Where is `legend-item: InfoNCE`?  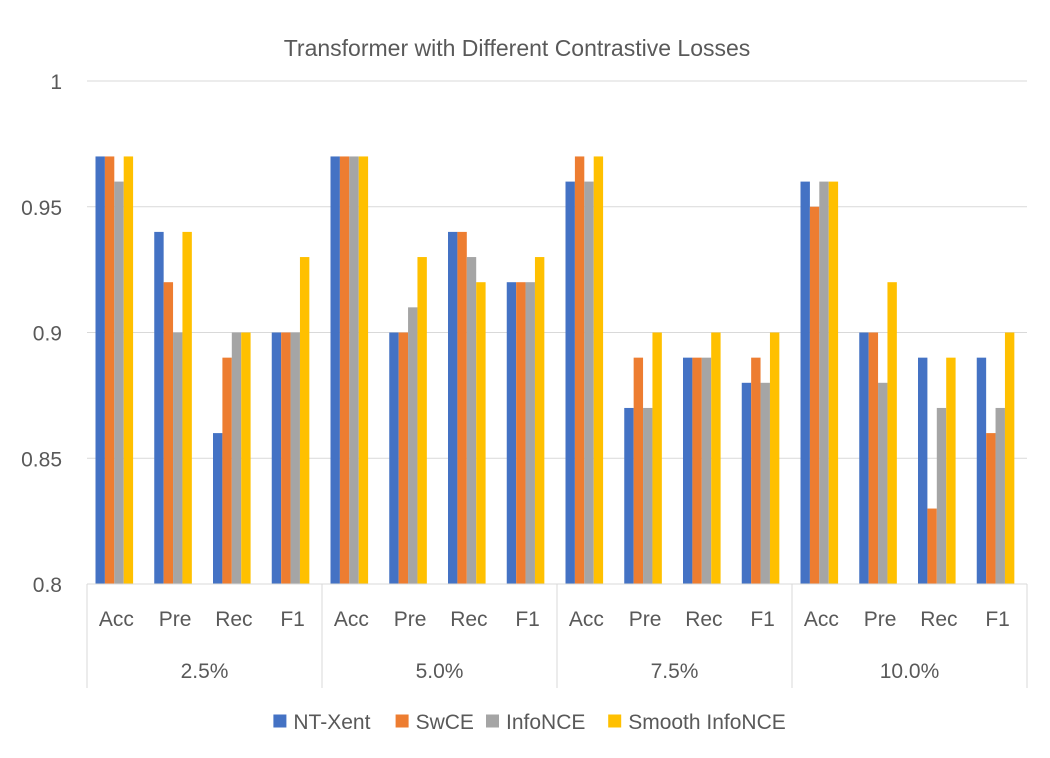 legend-item: InfoNCE is located at coordinates (535, 722).